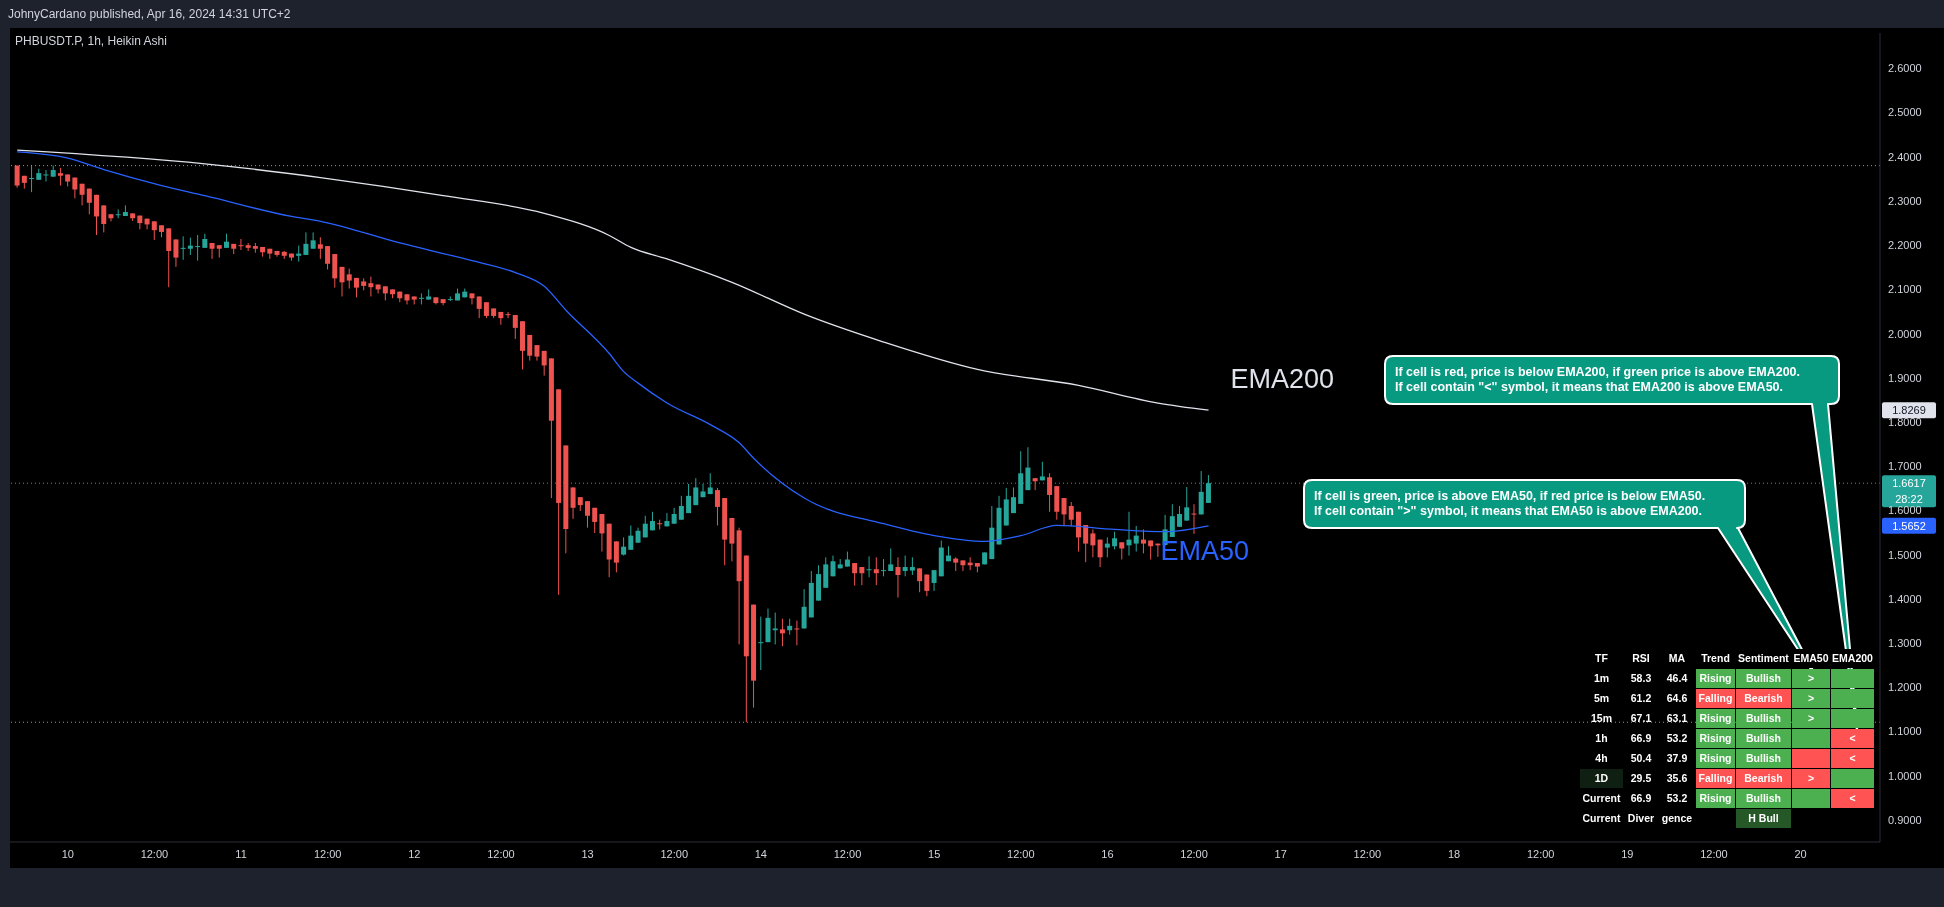 This screenshot has width=1944, height=907. Describe the element at coordinates (1641, 818) in the screenshot. I see `text: Diver` at that location.